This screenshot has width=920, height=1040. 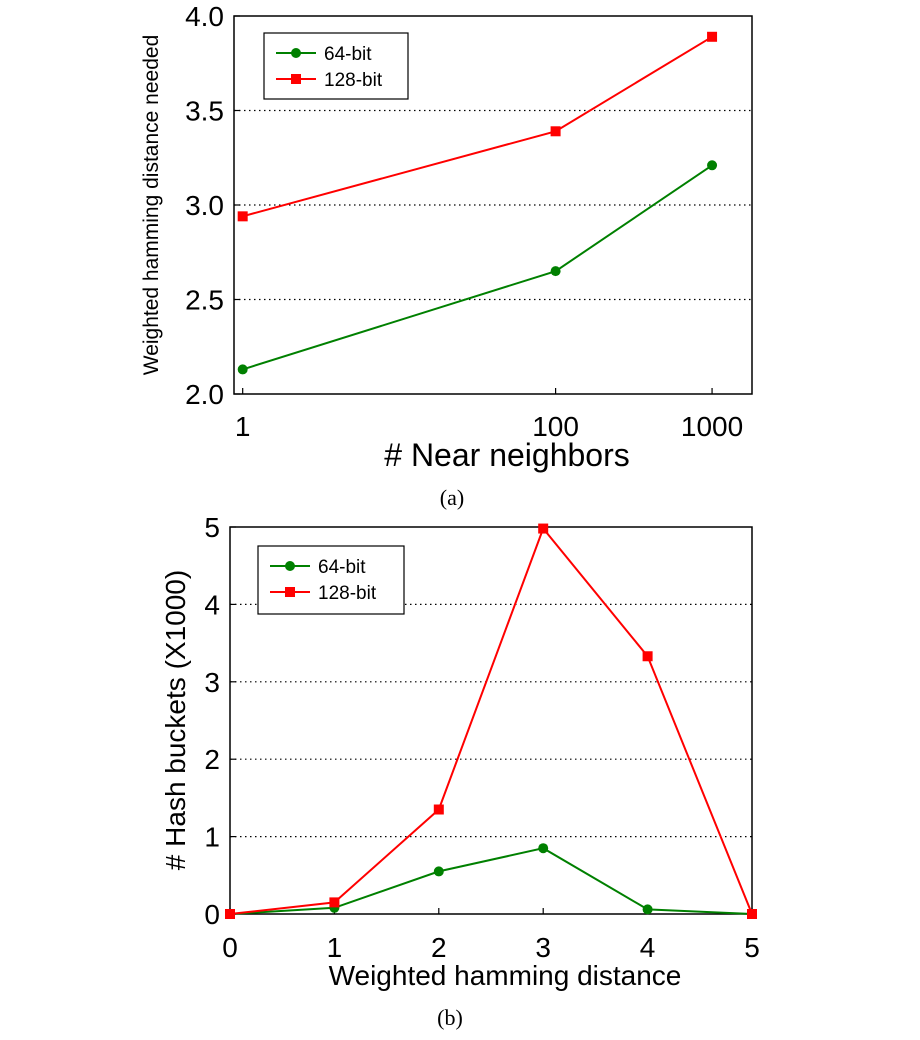 What do you see at coordinates (212, 527) in the screenshot?
I see `y-tick-label: 5` at bounding box center [212, 527].